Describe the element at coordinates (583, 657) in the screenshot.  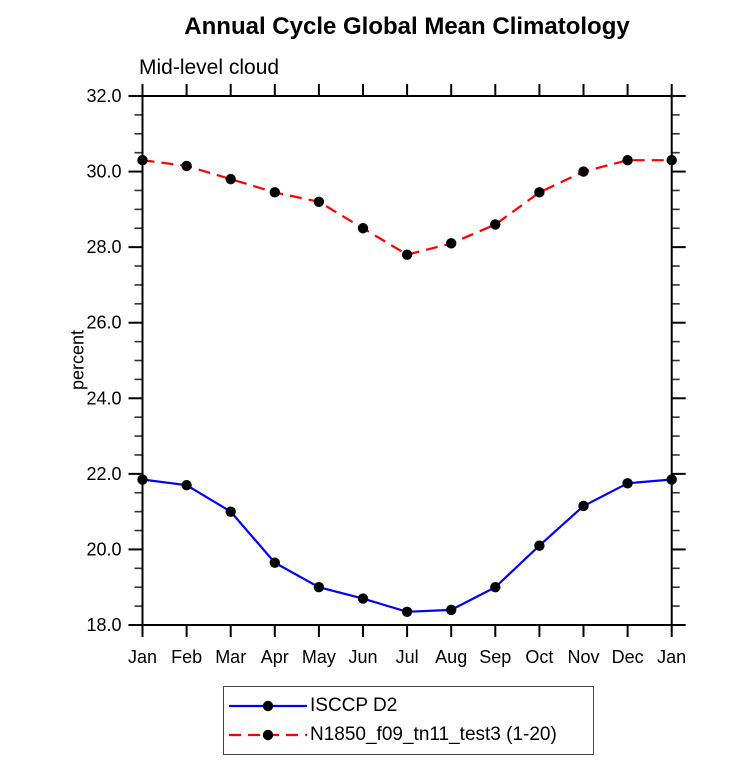
I see `x-tick-label: Nov` at that location.